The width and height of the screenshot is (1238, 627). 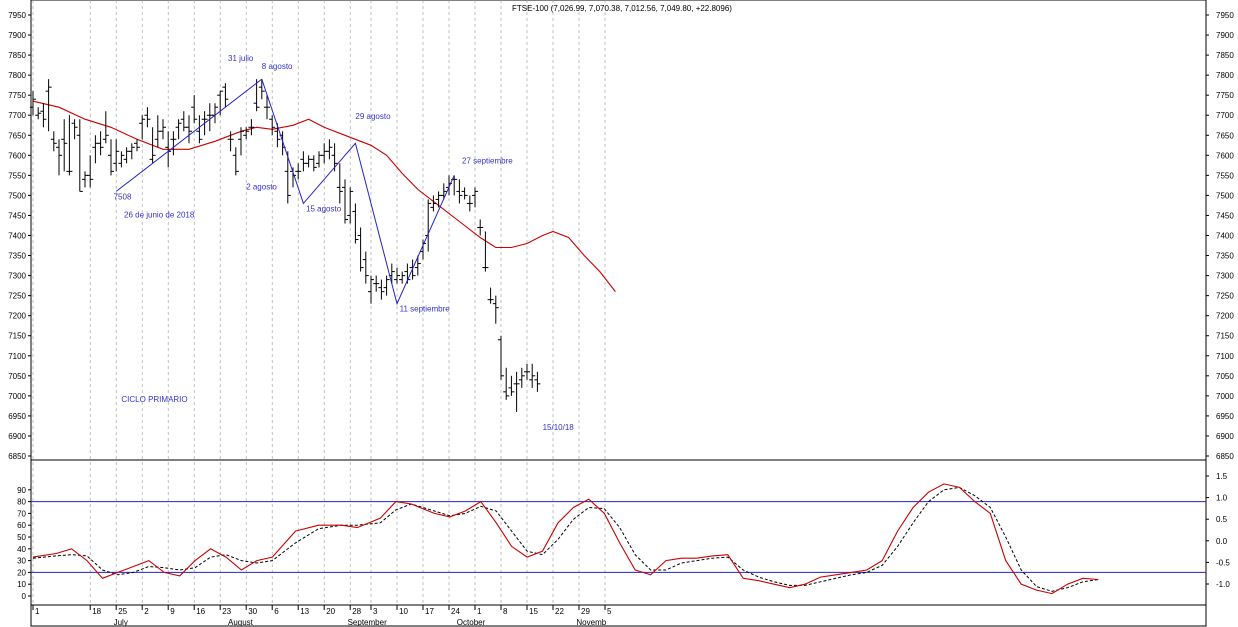 I want to click on date-tick-label: 15, so click(x=533, y=611).